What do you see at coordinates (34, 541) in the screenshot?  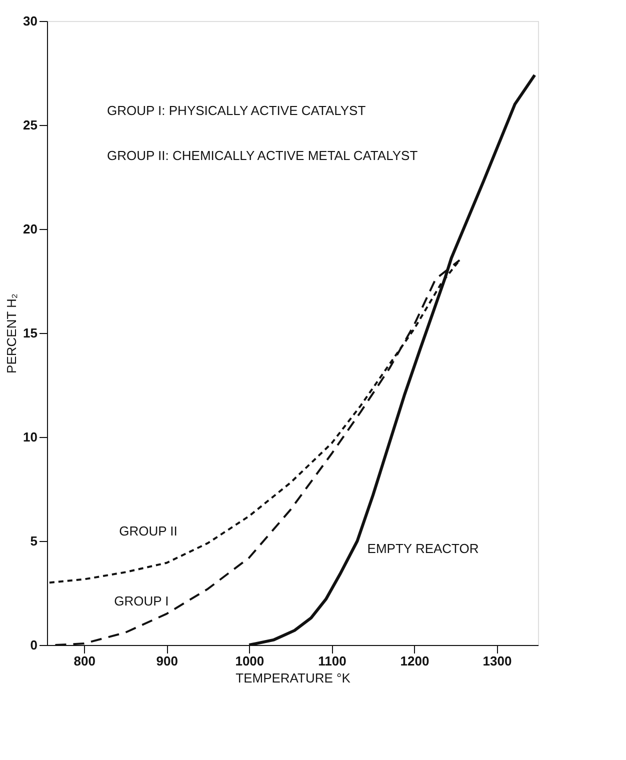 I see `y-tick-label: 5` at bounding box center [34, 541].